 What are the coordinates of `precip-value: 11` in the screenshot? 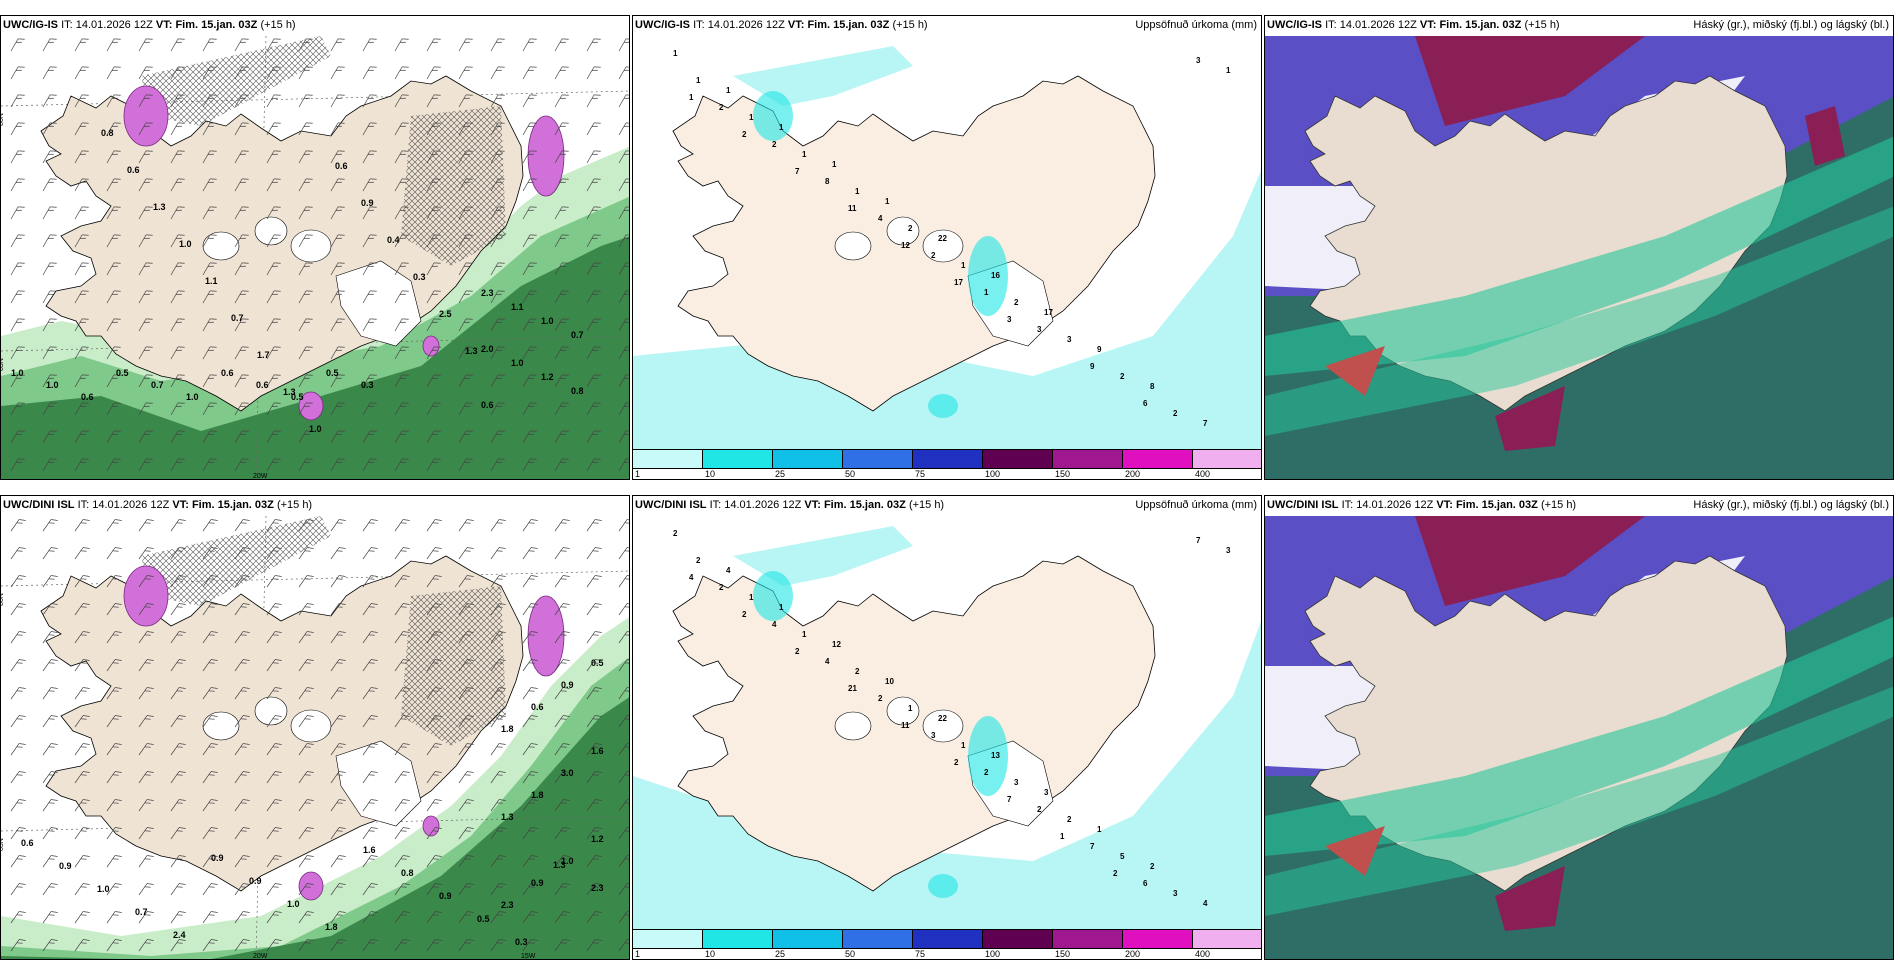 It's located at (852, 208).